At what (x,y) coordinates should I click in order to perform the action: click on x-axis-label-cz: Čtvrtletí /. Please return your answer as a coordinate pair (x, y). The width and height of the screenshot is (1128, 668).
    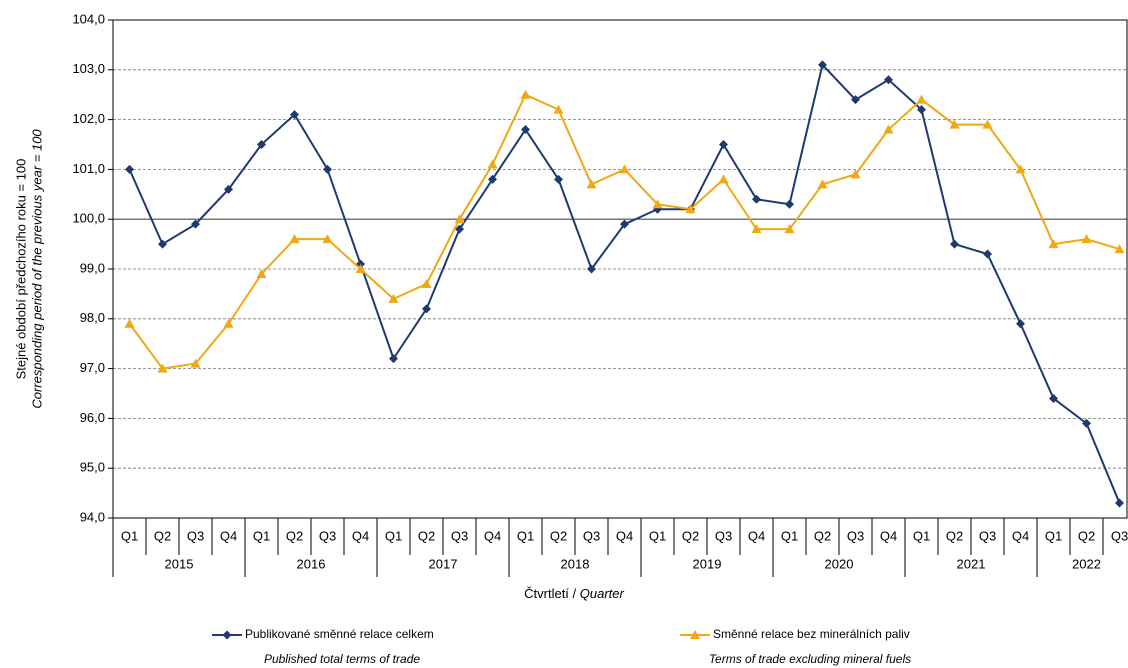
    Looking at the image, I should click on (552, 593).